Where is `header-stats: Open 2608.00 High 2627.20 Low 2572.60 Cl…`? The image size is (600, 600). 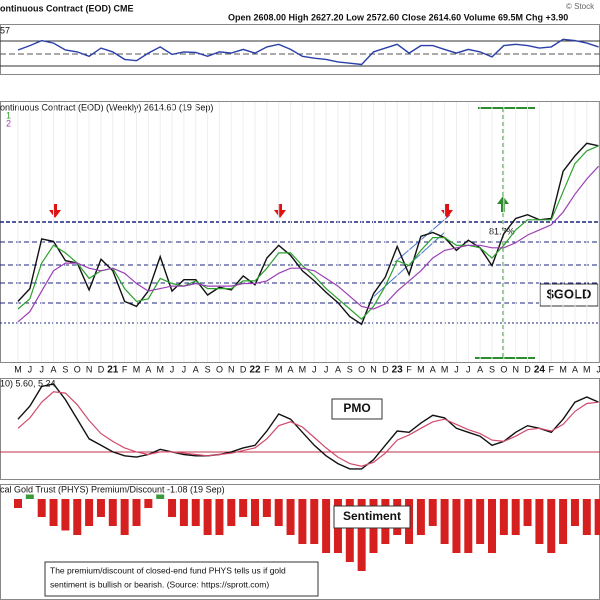
header-stats: Open 2608.00 High 2627.20 Low 2572.60 Cl… is located at coordinates (398, 17).